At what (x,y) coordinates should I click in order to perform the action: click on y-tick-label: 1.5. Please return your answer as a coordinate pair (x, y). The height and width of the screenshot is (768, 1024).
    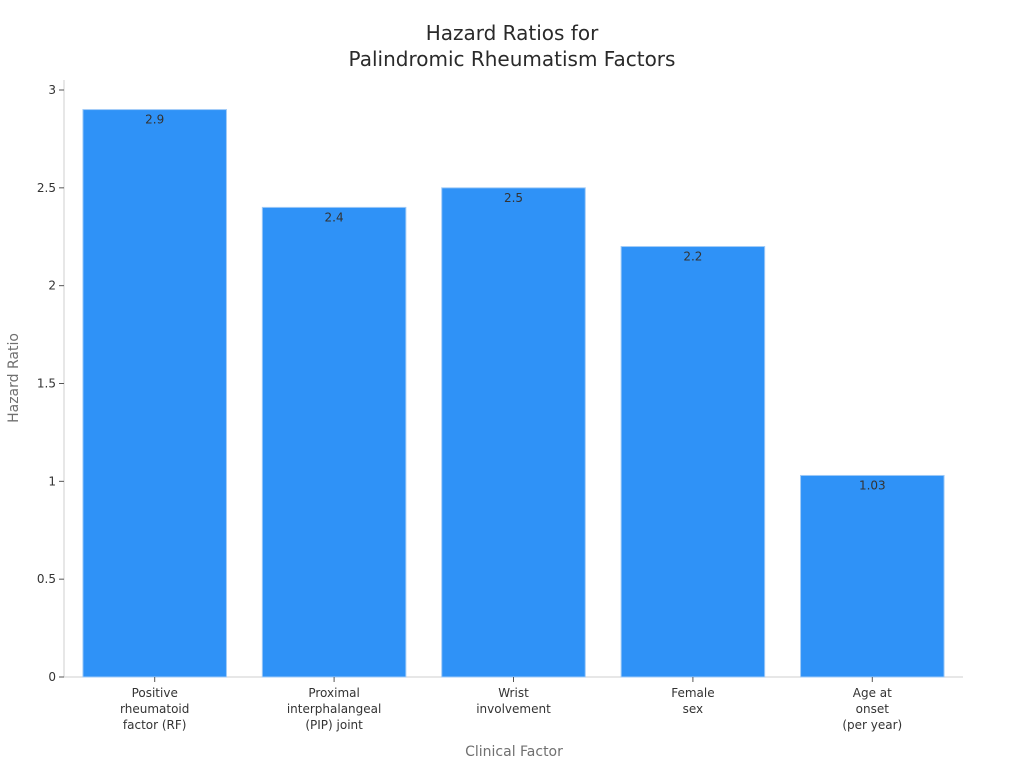
    Looking at the image, I should click on (46, 384).